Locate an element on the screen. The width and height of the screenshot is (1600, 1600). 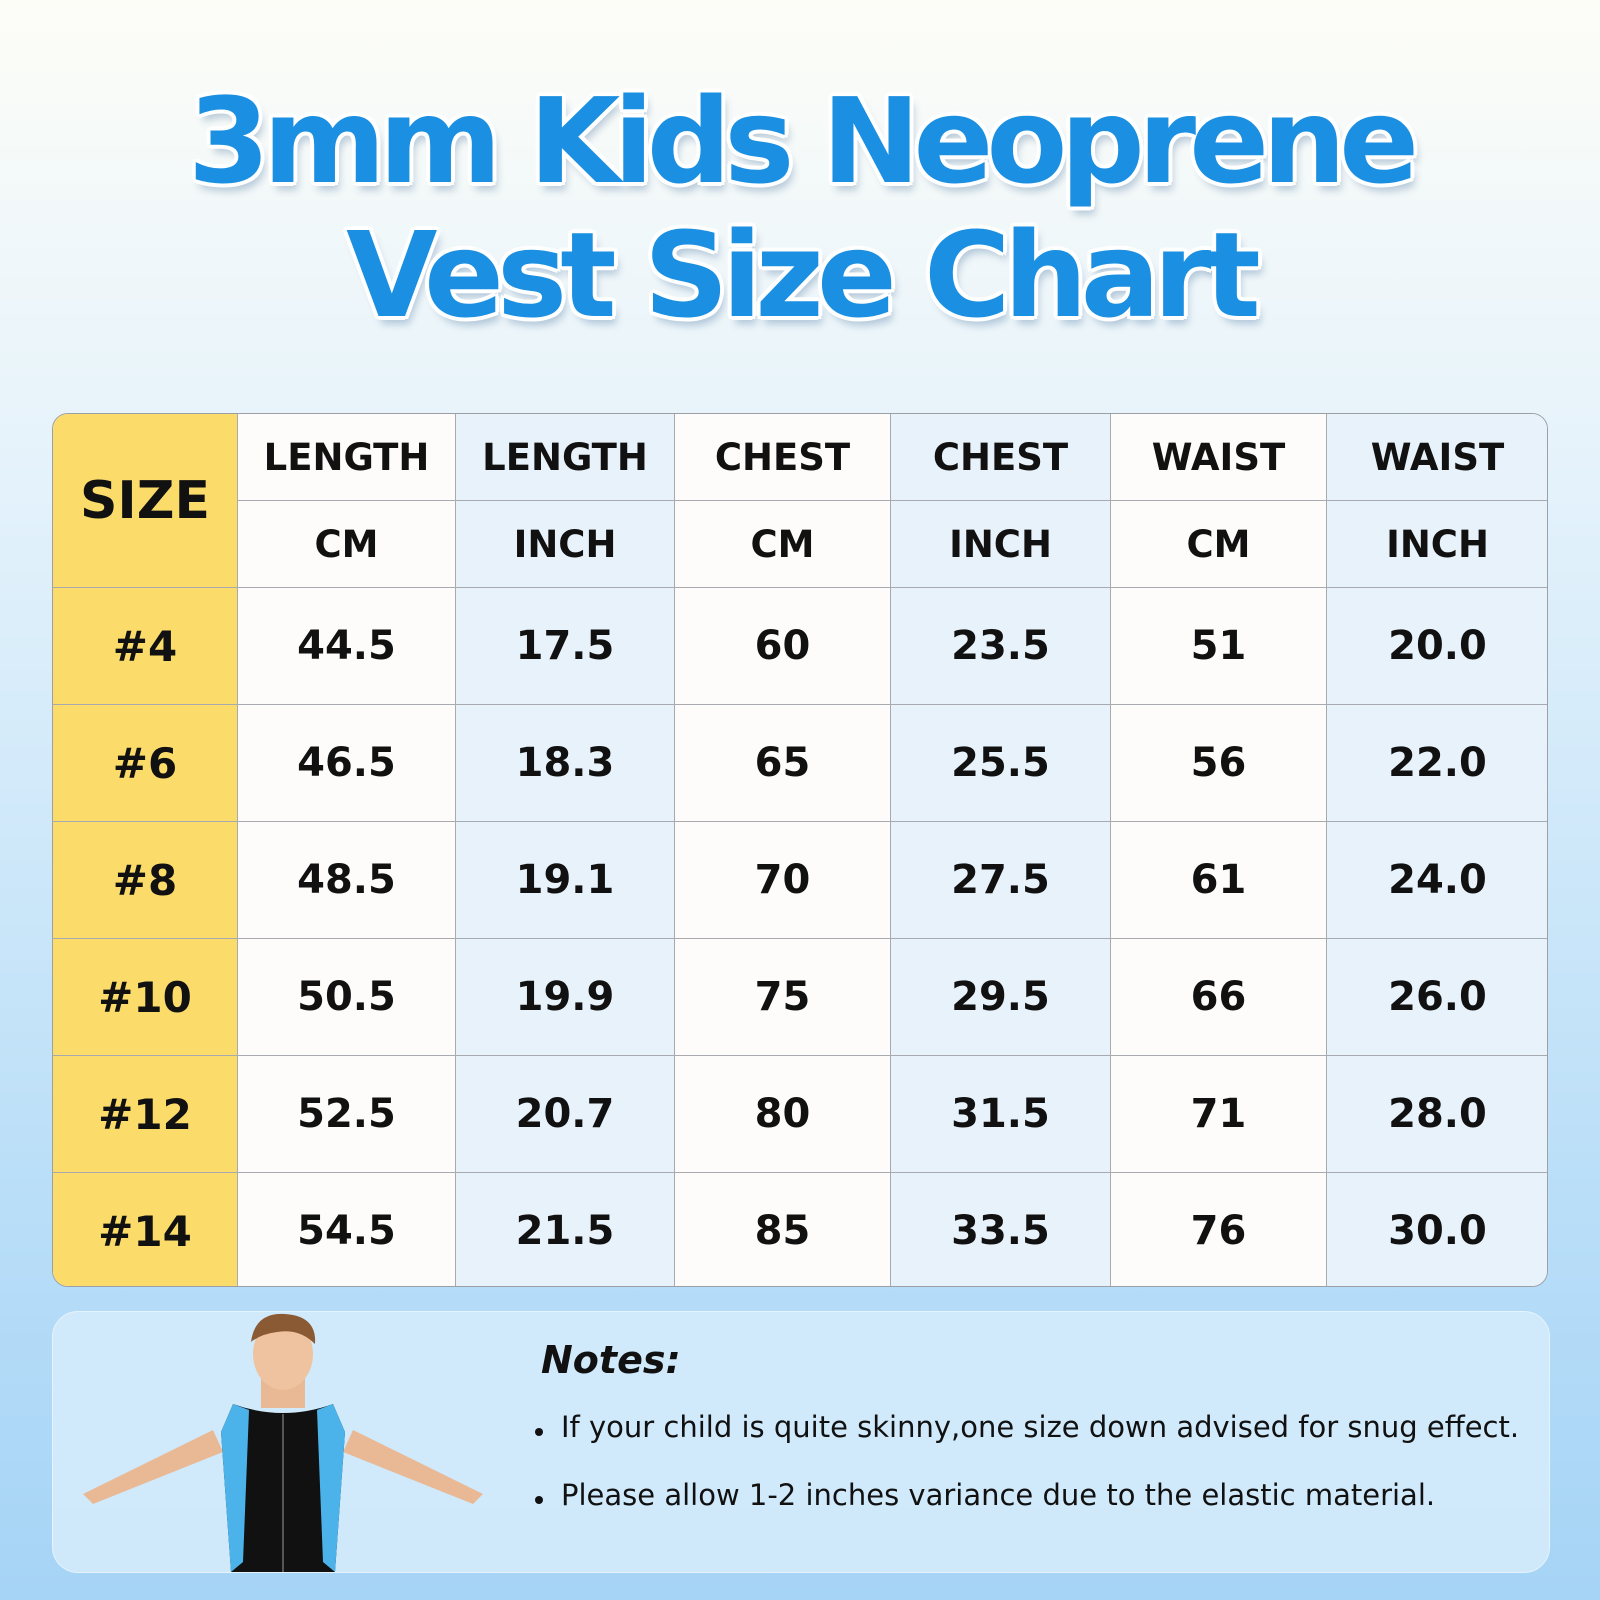
measurement: 19.1 is located at coordinates (565, 880).